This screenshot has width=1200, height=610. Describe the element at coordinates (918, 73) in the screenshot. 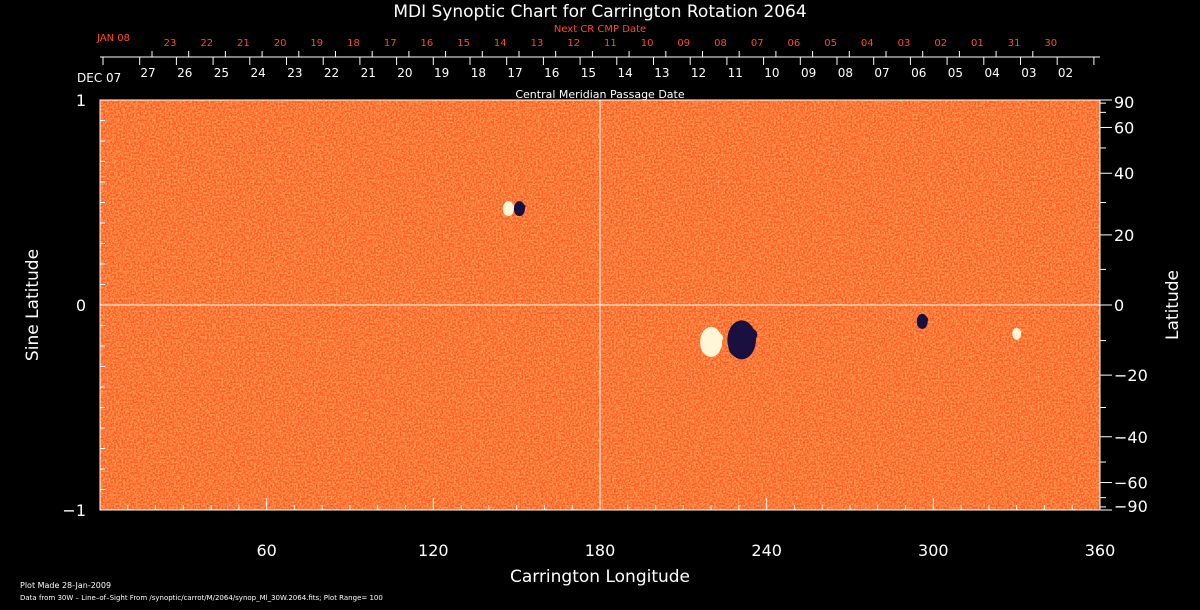

I see `top-date-label: 06` at that location.